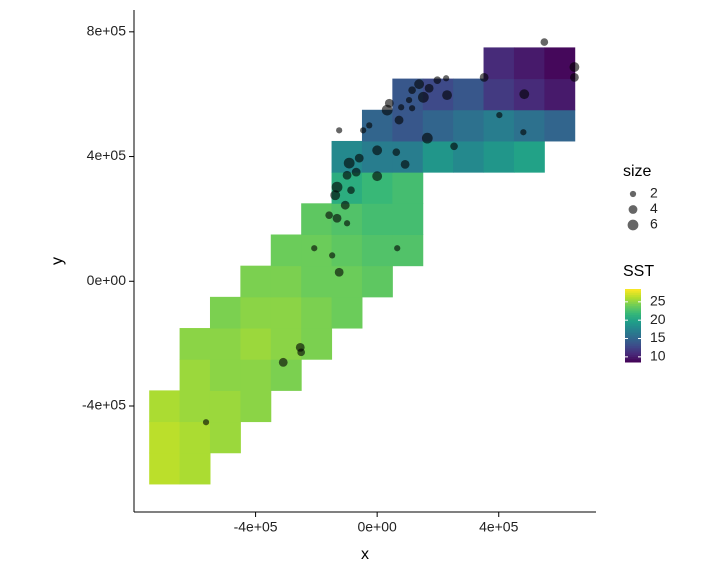 This screenshot has width=720, height=576. What do you see at coordinates (107, 155) in the screenshot?
I see `y-tick-label: 4e+05` at bounding box center [107, 155].